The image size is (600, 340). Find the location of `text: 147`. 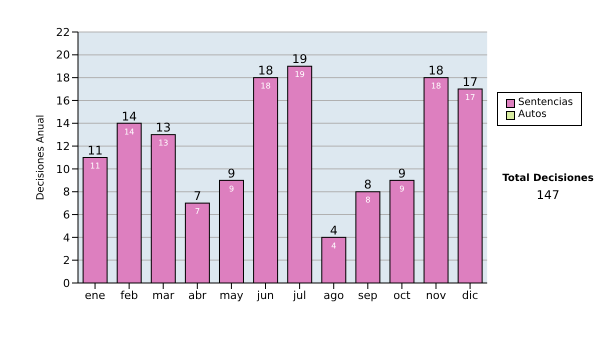

text: 147 is located at coordinates (548, 195).